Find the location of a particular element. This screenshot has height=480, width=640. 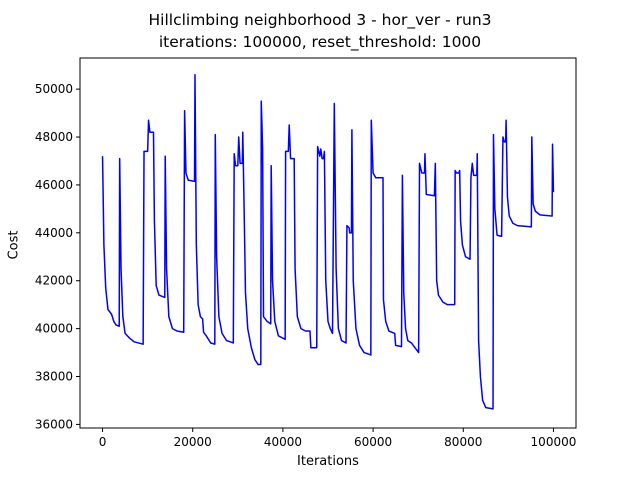

y-tick-label: 40000 is located at coordinates (54, 329).